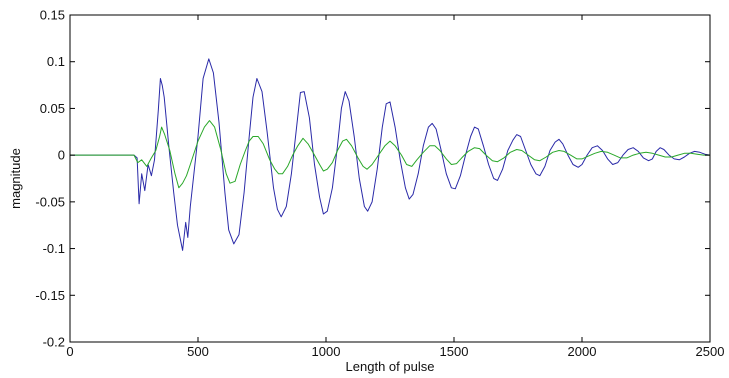  Describe the element at coordinates (52, 108) in the screenshot. I see `y-tick-label: 0.05` at that location.